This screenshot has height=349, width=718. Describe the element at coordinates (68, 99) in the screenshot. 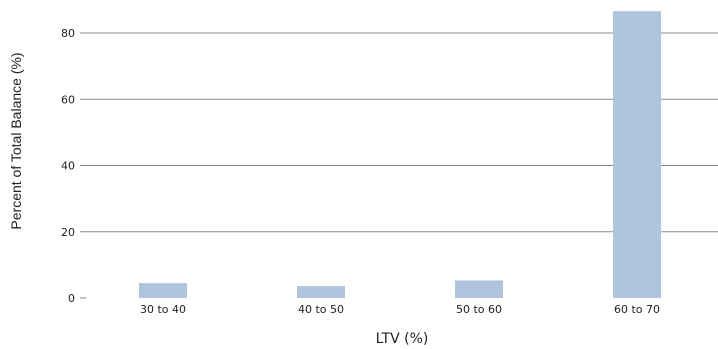

I see `y-tick-label-60: 60` at that location.